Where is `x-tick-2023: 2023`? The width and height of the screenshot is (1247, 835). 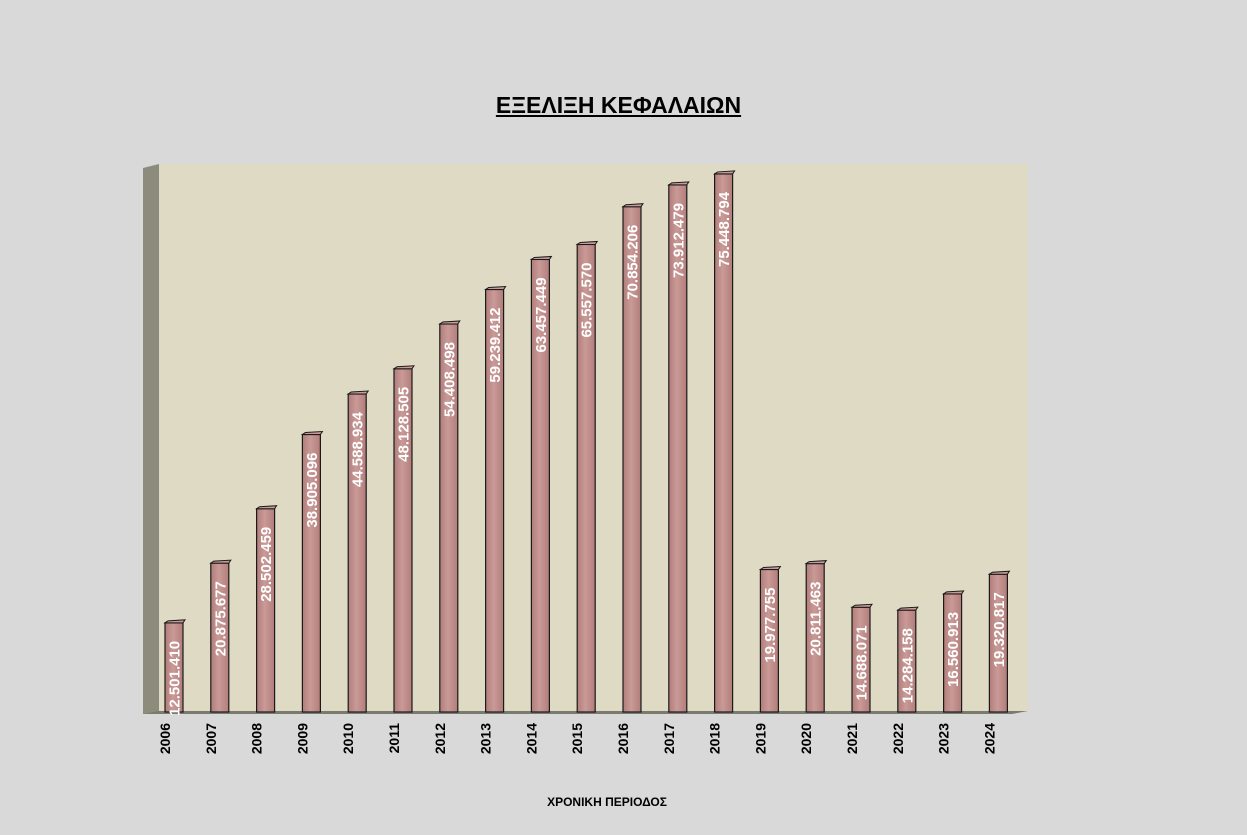
x-tick-2023: 2023 is located at coordinates (944, 738).